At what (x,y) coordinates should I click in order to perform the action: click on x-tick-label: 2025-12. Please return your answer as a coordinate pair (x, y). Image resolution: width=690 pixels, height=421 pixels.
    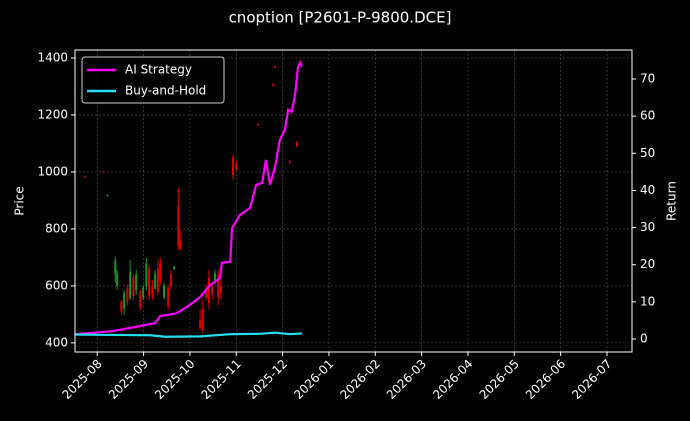
    Looking at the image, I should click on (267, 379).